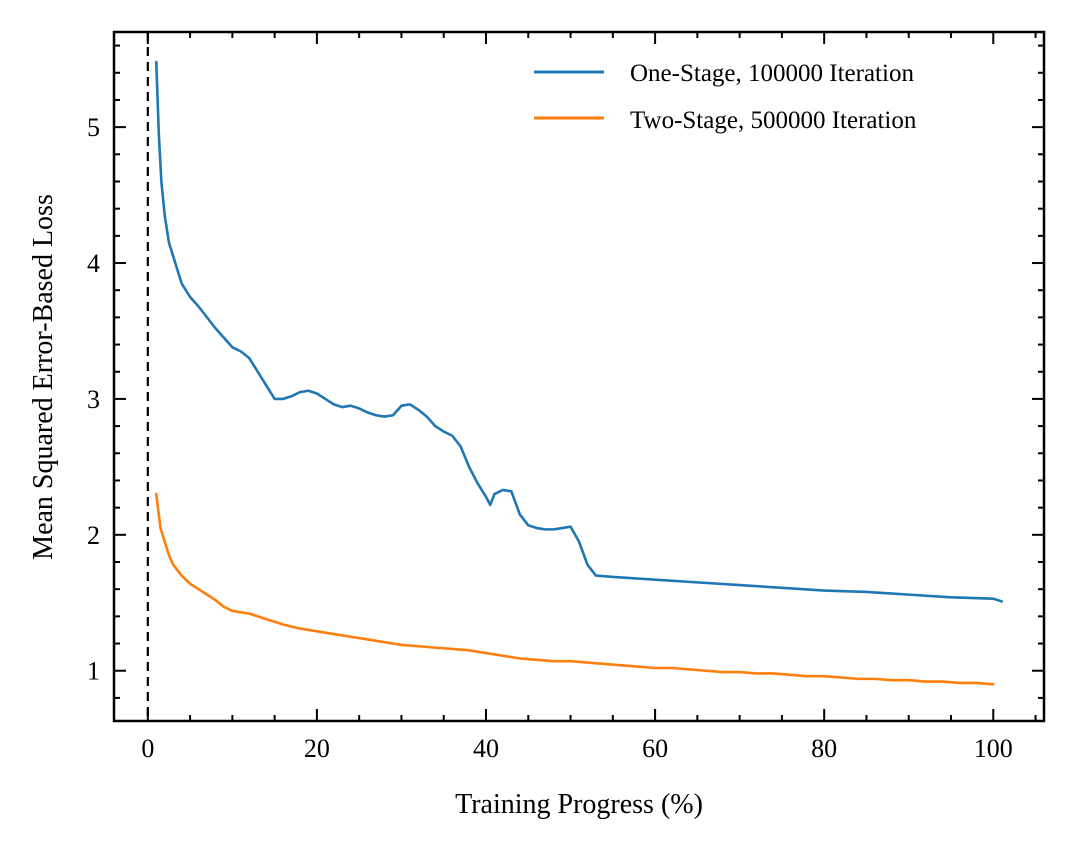  What do you see at coordinates (93, 671) in the screenshot?
I see `y-tick-label: 1` at bounding box center [93, 671].